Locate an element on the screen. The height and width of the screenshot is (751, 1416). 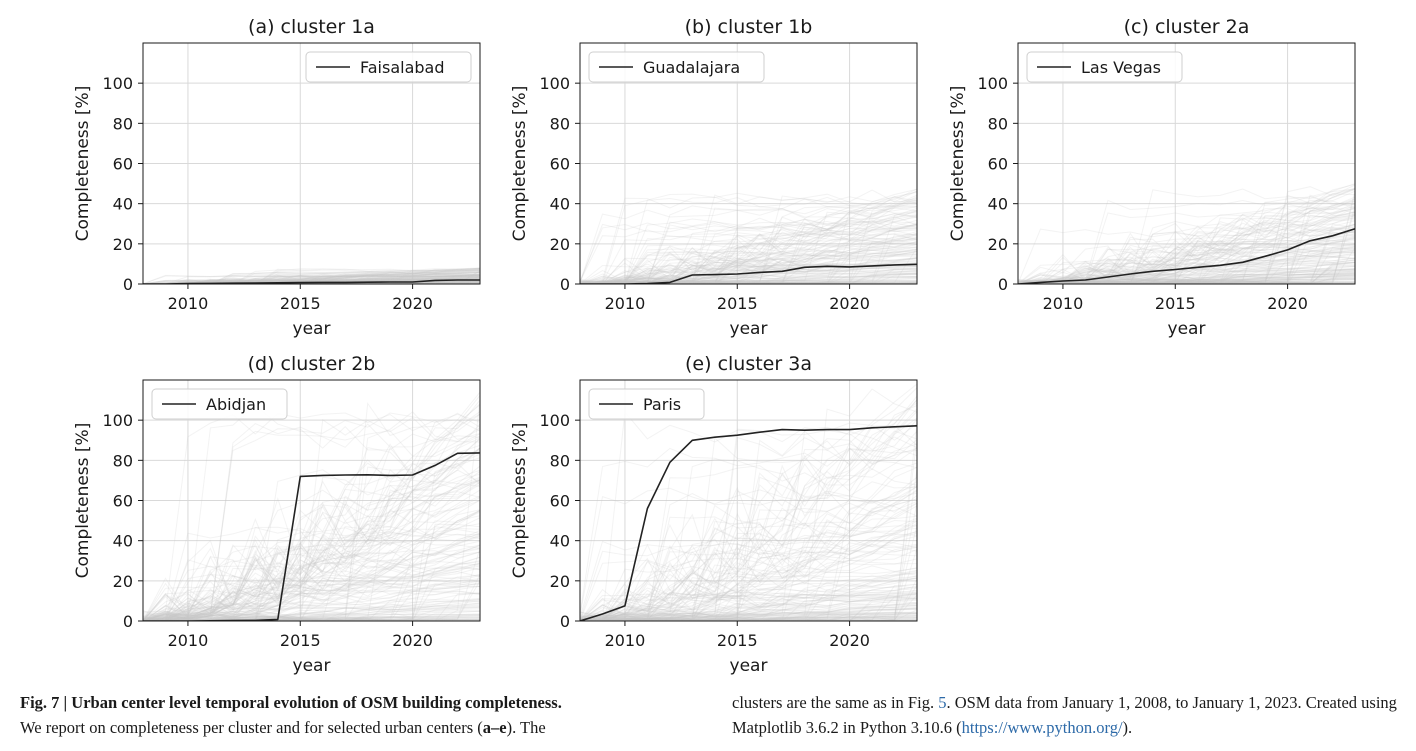
legend-label: Guadalajara is located at coordinates (691, 67).